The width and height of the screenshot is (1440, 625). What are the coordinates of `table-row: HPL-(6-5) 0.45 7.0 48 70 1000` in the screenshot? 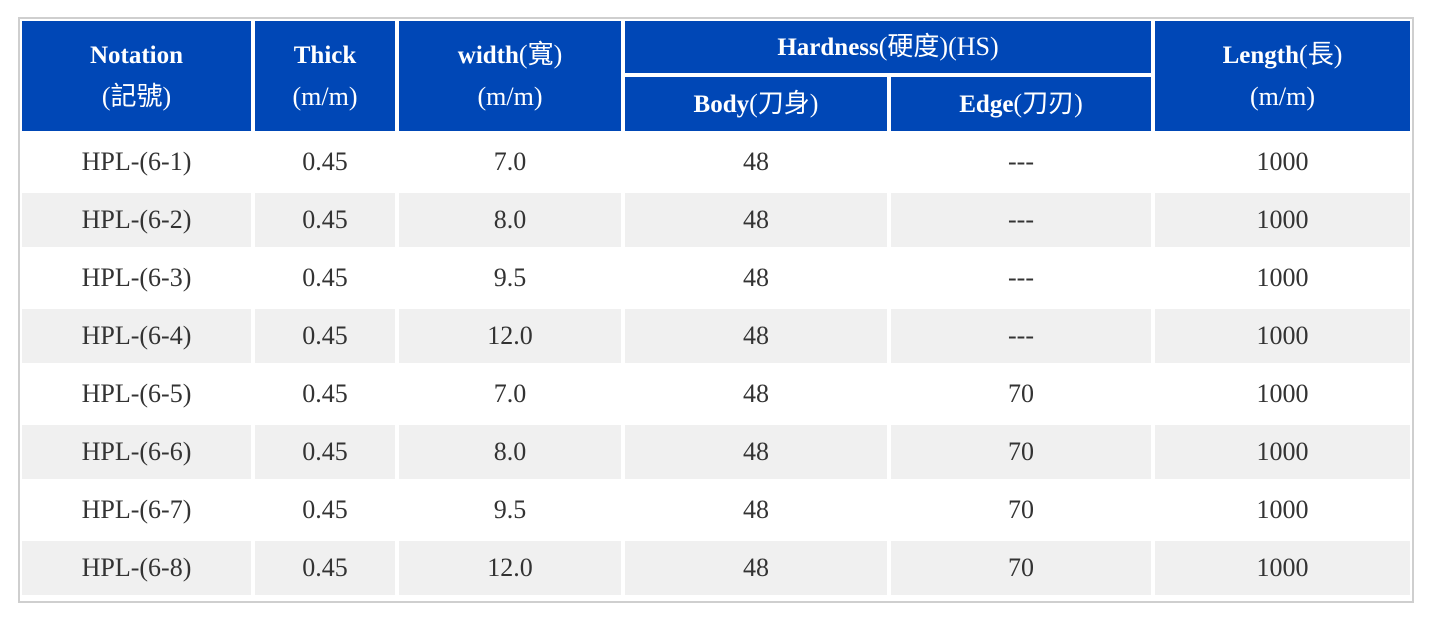 It's located at (716, 394).